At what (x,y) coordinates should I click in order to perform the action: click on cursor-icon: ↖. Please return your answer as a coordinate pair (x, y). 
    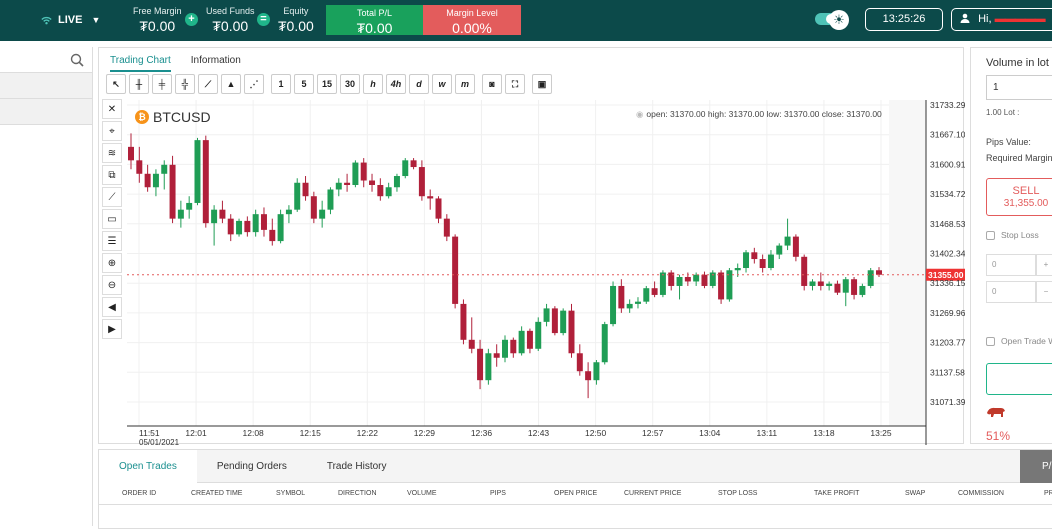
    Looking at the image, I should click on (116, 84).